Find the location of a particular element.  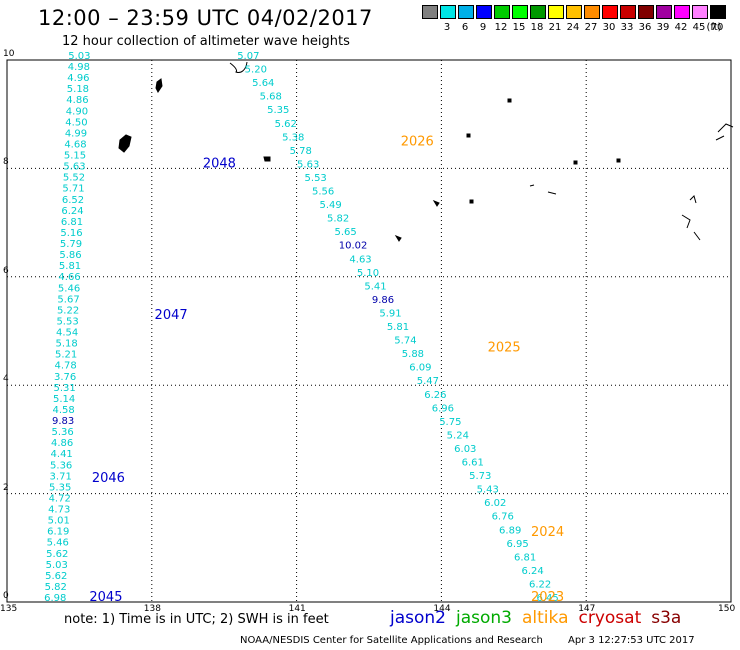

scale-label: 6 is located at coordinates (465, 27).